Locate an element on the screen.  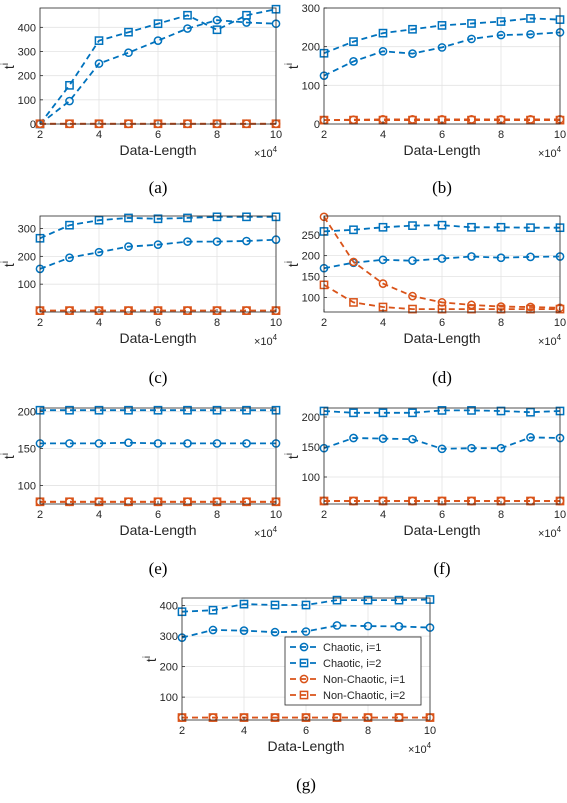
legend-label: Chaotic, i=2 is located at coordinates (352, 664).